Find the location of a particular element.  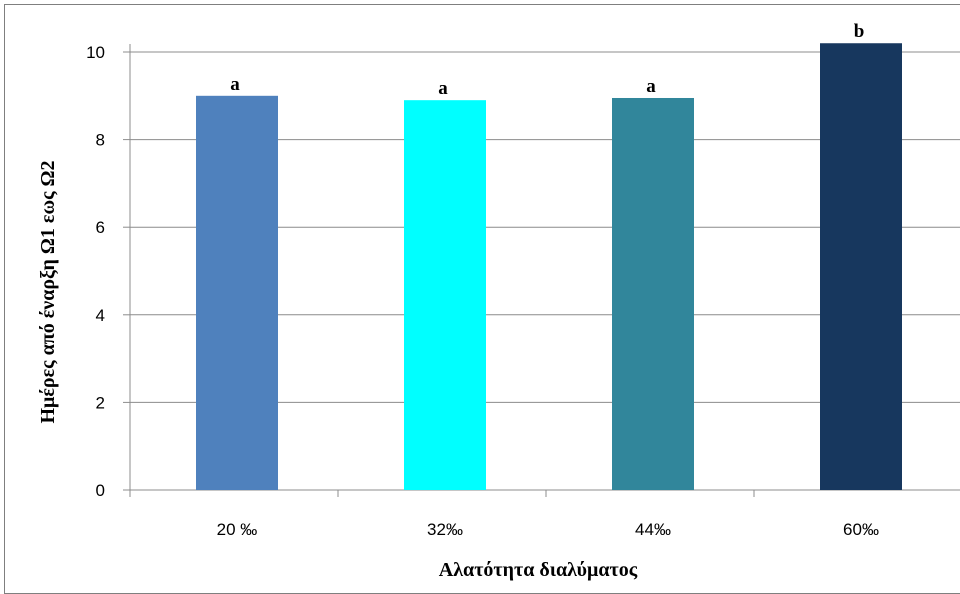

y-tick-label: 10 is located at coordinates (95, 52).